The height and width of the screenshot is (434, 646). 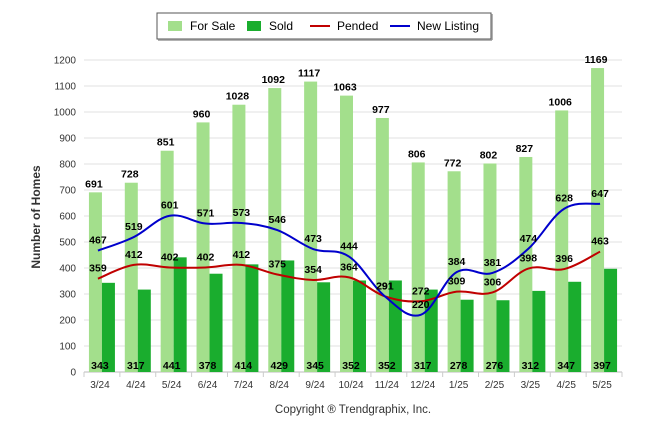 What do you see at coordinates (172, 385) in the screenshot?
I see `x-tick-label: 5/24` at bounding box center [172, 385].